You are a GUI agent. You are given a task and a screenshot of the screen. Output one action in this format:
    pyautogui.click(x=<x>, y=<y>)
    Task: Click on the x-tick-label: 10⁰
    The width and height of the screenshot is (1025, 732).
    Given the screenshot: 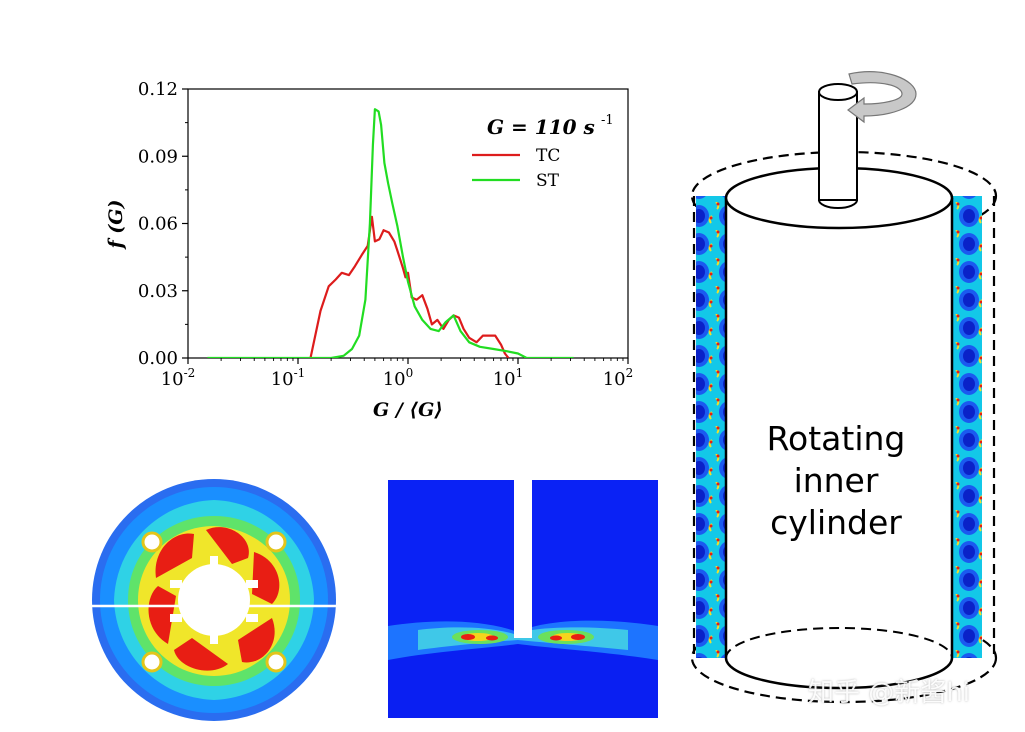 What is the action you would take?
    pyautogui.click(x=398, y=378)
    